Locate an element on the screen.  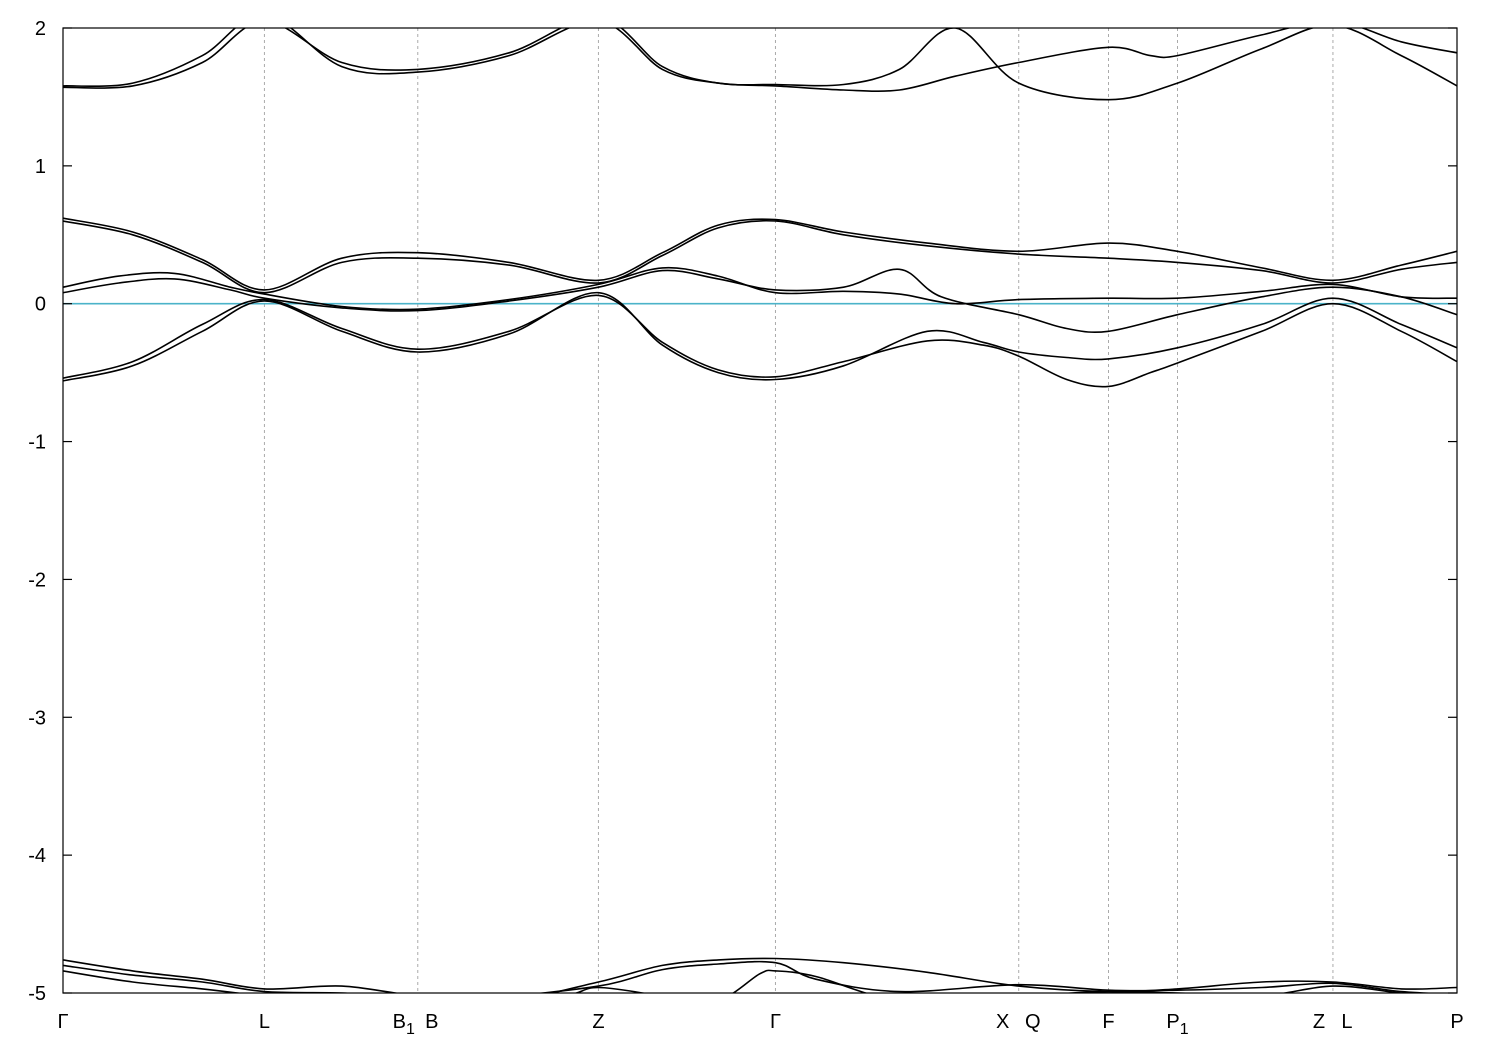
kpoint-label-text: Q is located at coordinates (1033, 1022).